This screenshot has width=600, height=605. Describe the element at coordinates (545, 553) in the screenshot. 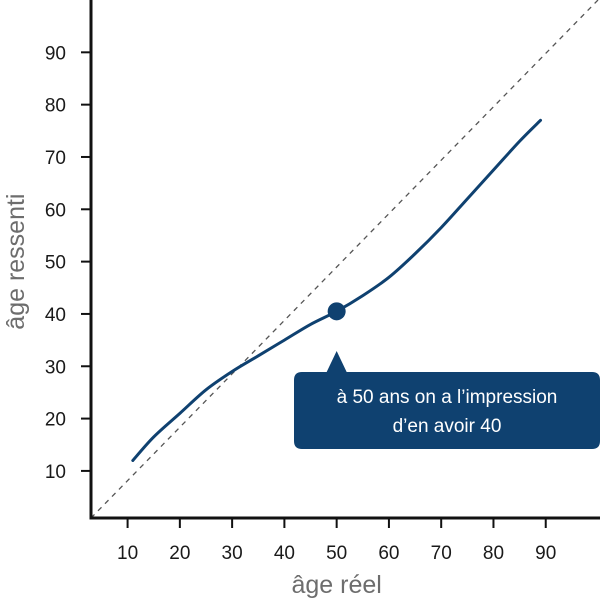

I see `x-tick-label: 90` at that location.